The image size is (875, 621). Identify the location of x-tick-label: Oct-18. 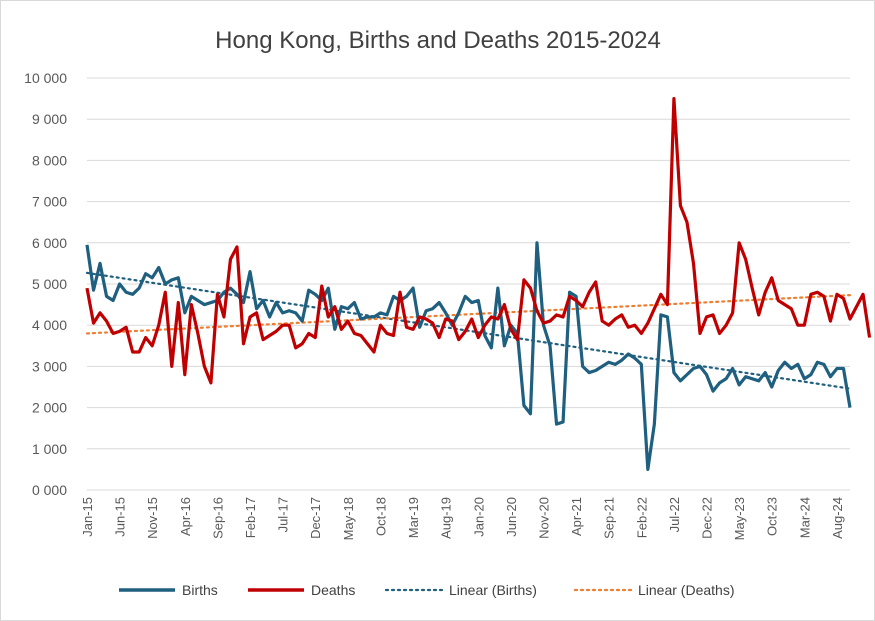
(380, 516).